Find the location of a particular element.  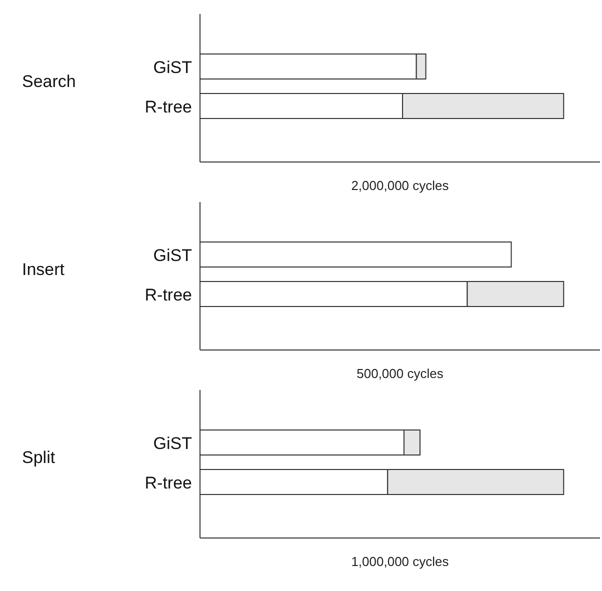

x-axis-title: 2,000,000 cycles is located at coordinates (400, 185).